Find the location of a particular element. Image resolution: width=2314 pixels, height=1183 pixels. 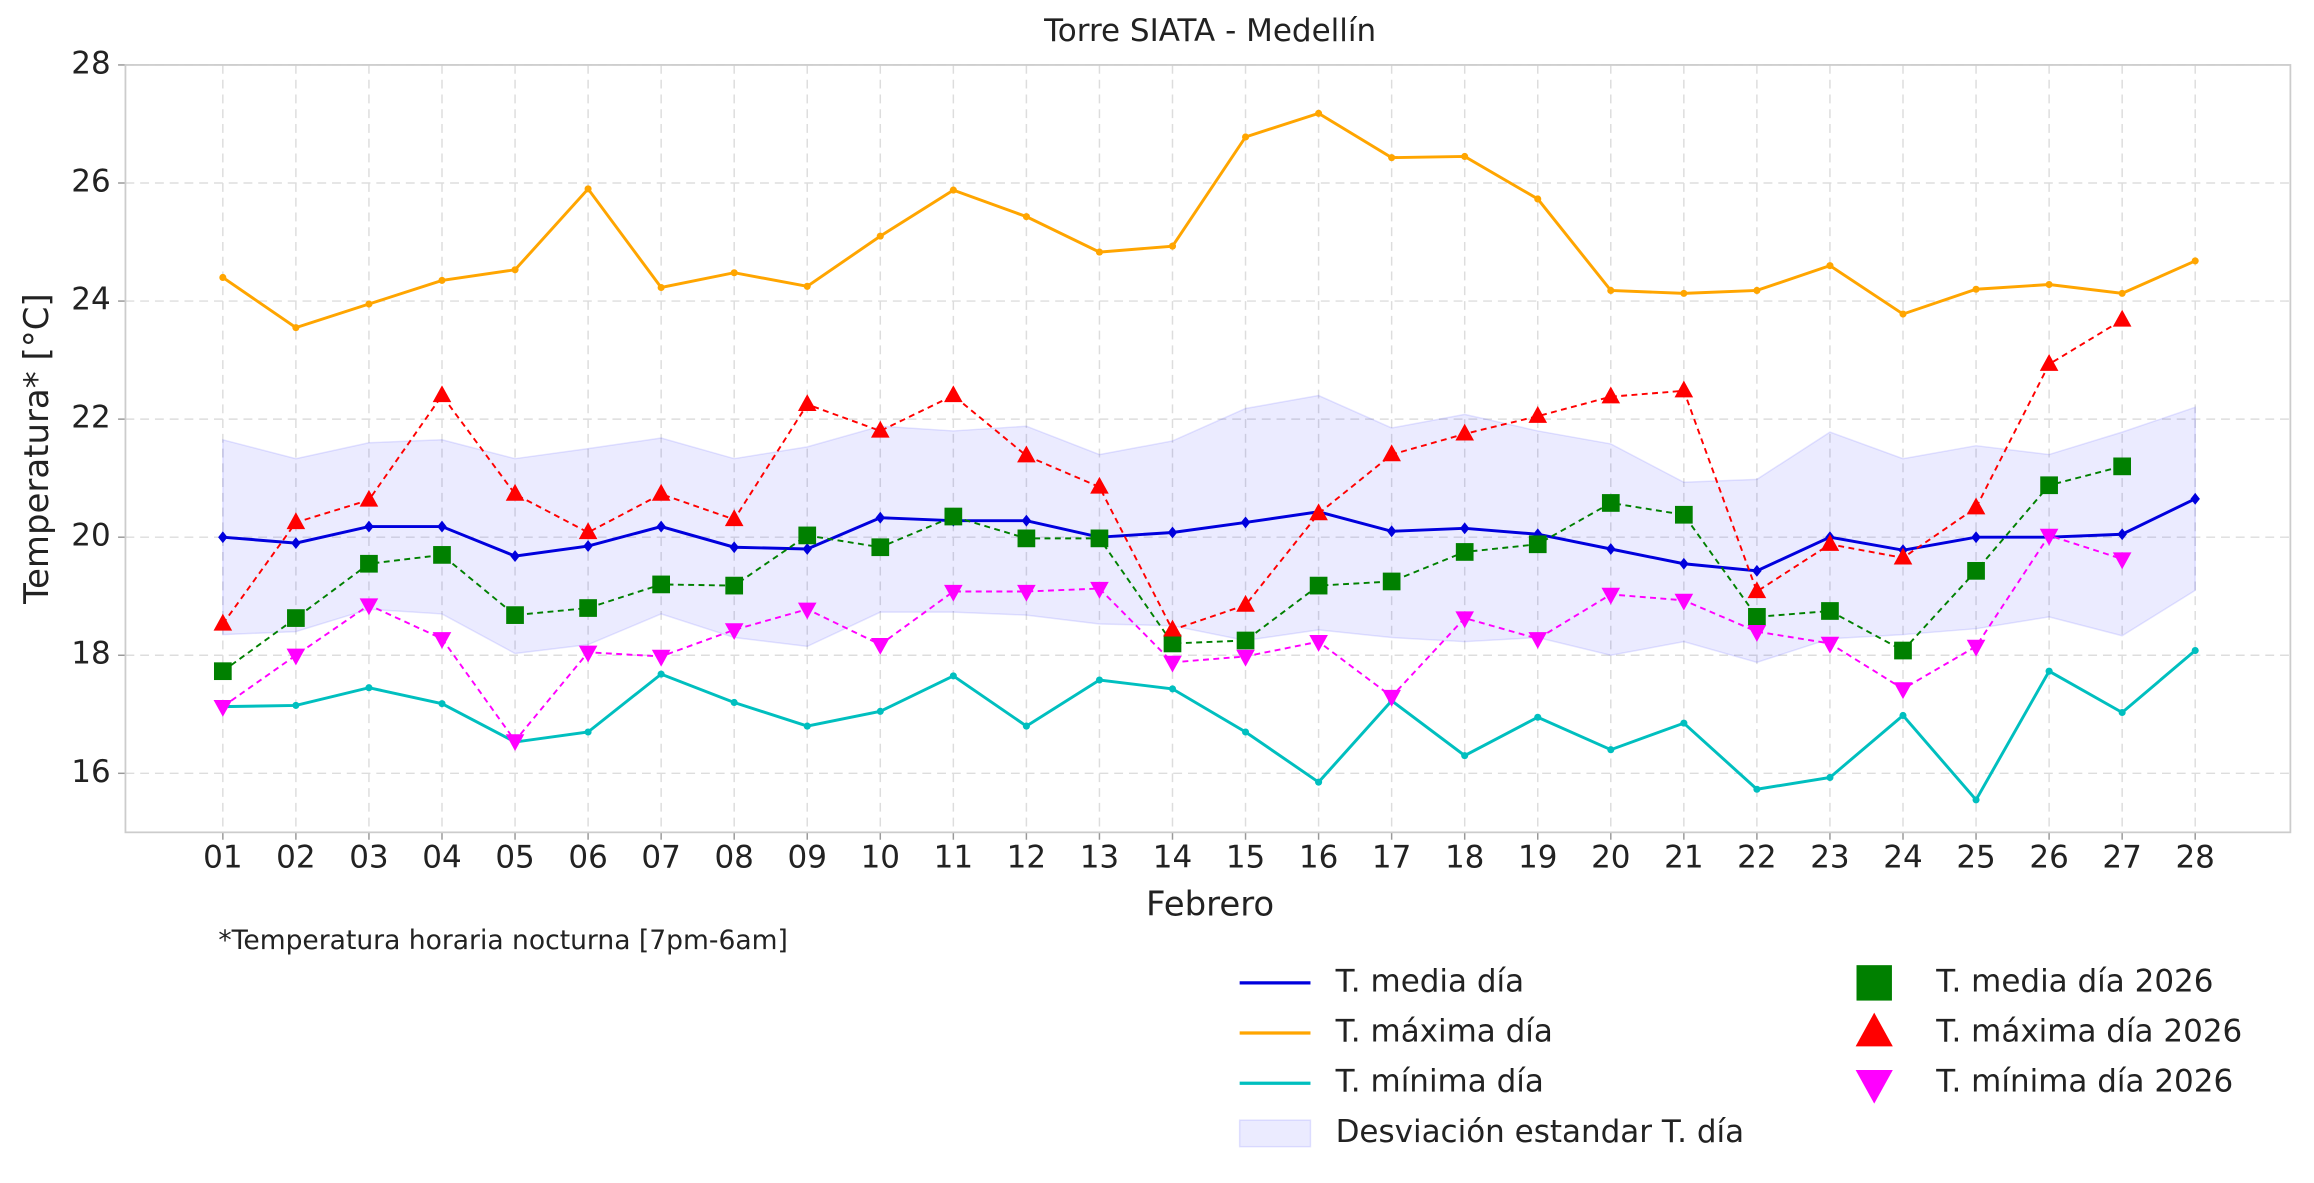

chart-title: Torre SIATA - Medellín is located at coordinates (1209, 31).